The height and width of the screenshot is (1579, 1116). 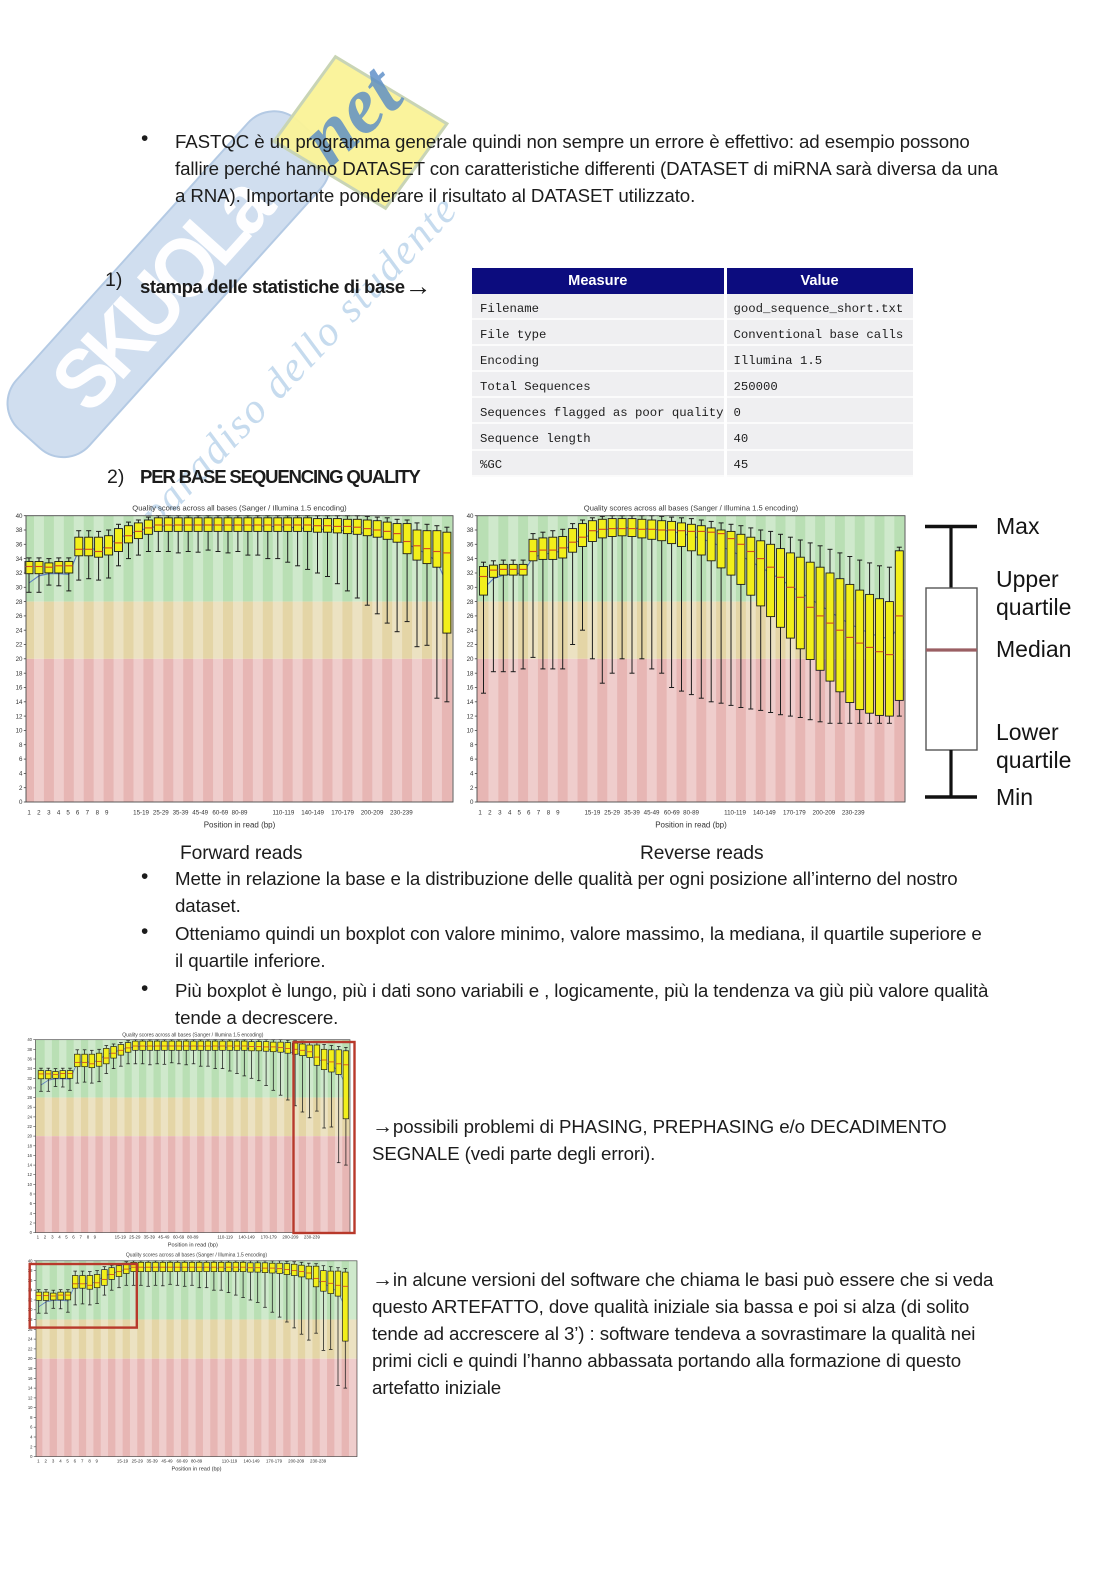 What do you see at coordinates (29, 1068) in the screenshot?
I see `svg-text: 34` at bounding box center [29, 1068].